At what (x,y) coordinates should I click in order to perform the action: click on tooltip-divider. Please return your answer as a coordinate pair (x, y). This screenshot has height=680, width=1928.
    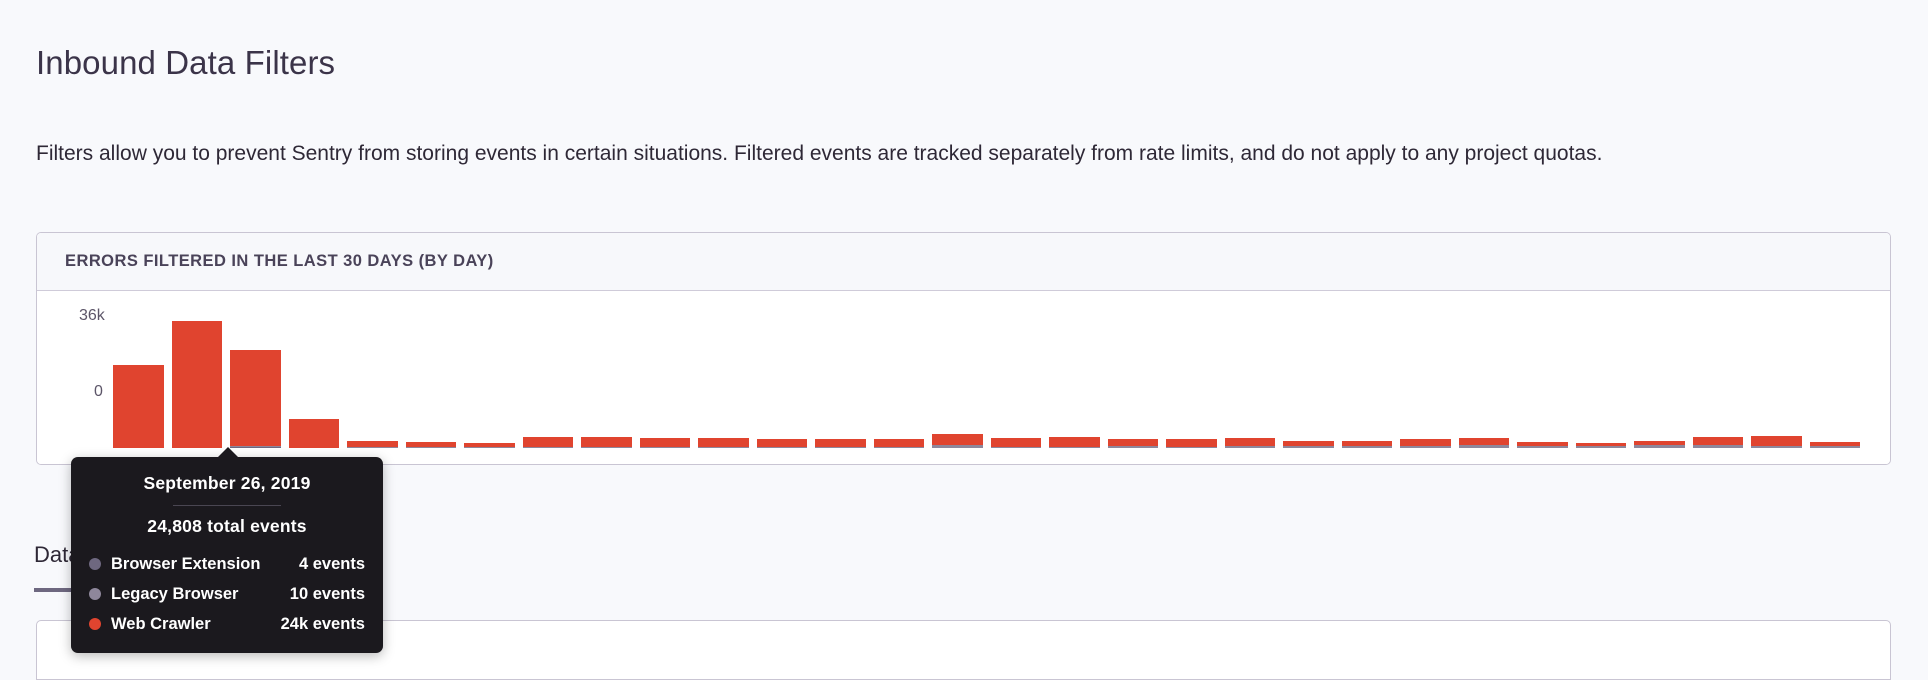
    Looking at the image, I should click on (227, 505).